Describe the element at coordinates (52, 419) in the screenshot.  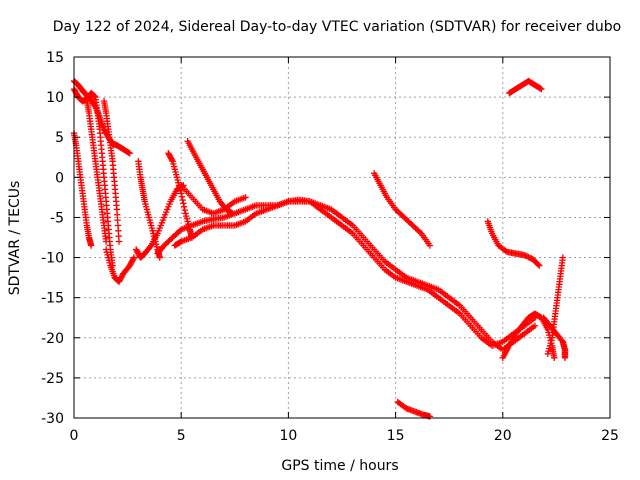
I see `y-tick-label: -30` at that location.